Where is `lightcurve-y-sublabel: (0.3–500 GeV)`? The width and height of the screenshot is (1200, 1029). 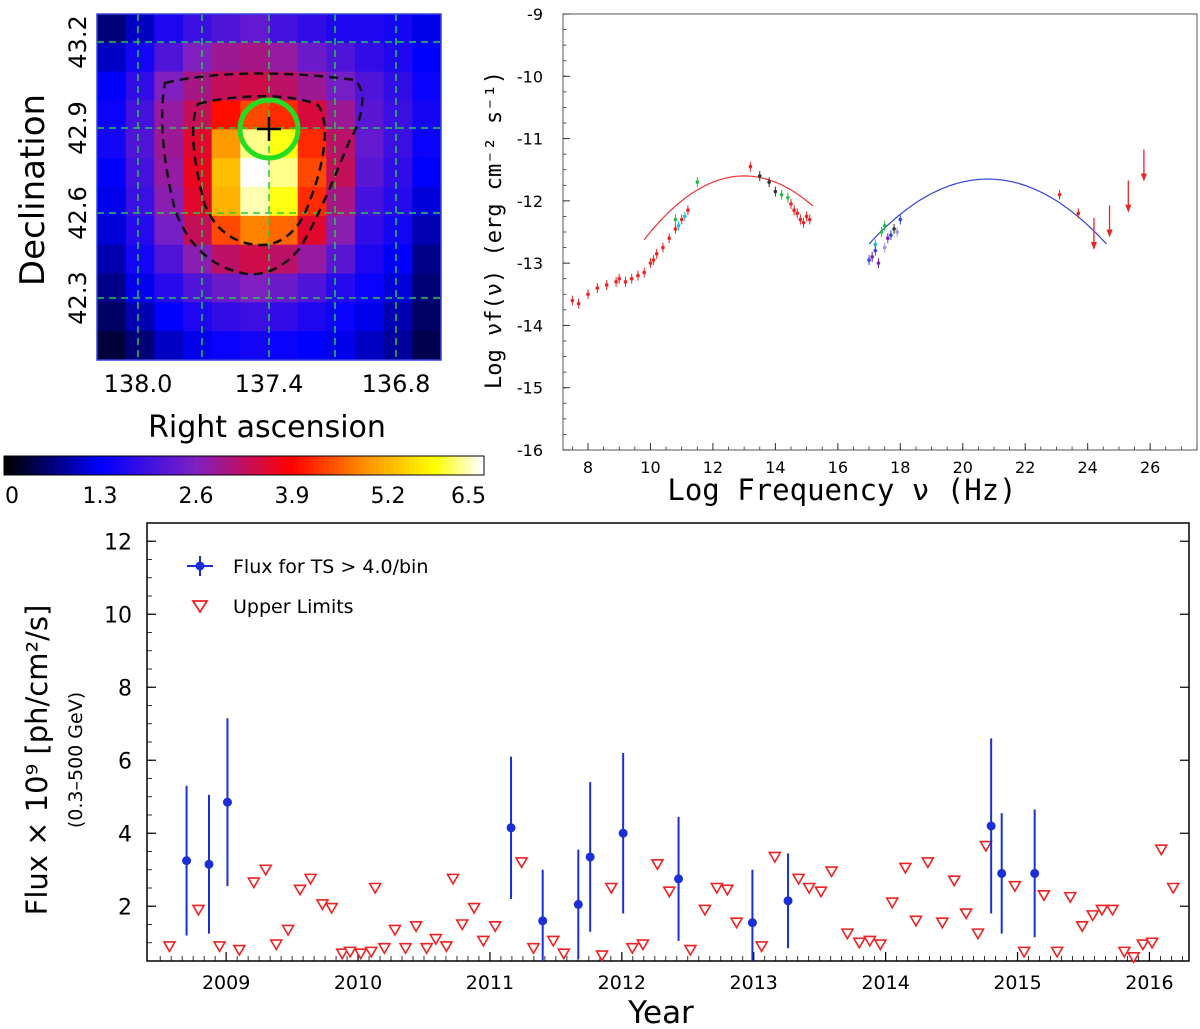
lightcurve-y-sublabel: (0.3–500 GeV) is located at coordinates (76, 760).